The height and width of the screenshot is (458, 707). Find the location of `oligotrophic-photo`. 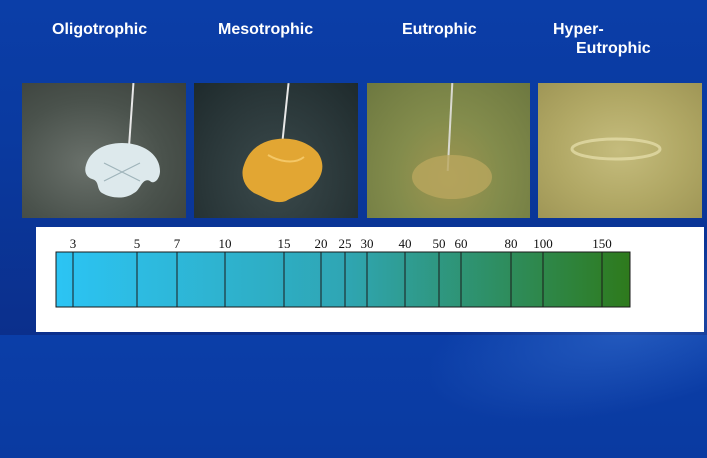

oligotrophic-photo is located at coordinates (104, 150).